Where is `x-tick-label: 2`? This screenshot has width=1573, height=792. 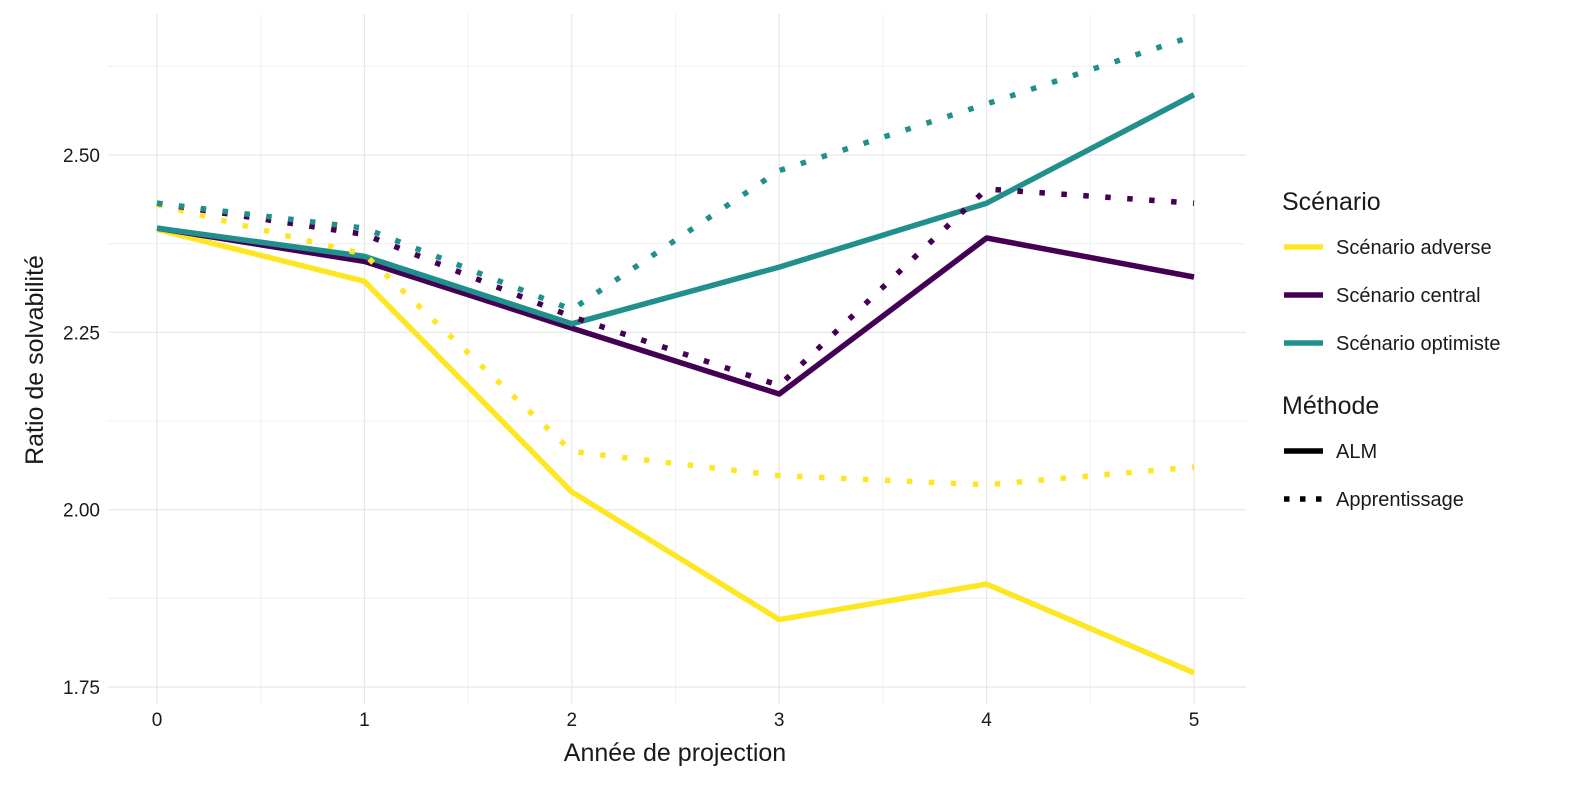 x-tick-label: 2 is located at coordinates (572, 720).